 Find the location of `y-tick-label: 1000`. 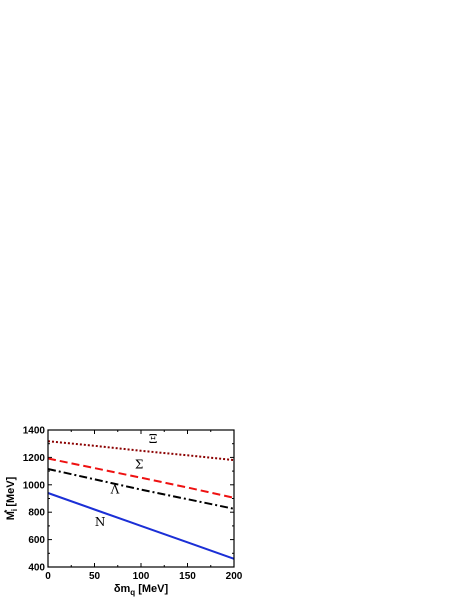

y-tick-label: 1000 is located at coordinates (34, 485).